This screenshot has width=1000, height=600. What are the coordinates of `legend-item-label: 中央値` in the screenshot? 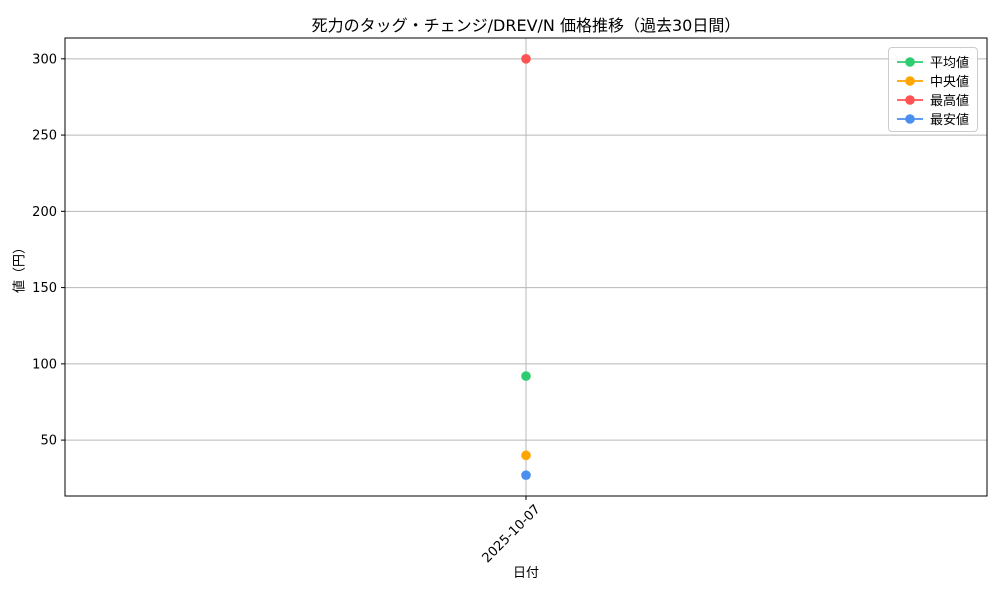 It's located at (950, 82).